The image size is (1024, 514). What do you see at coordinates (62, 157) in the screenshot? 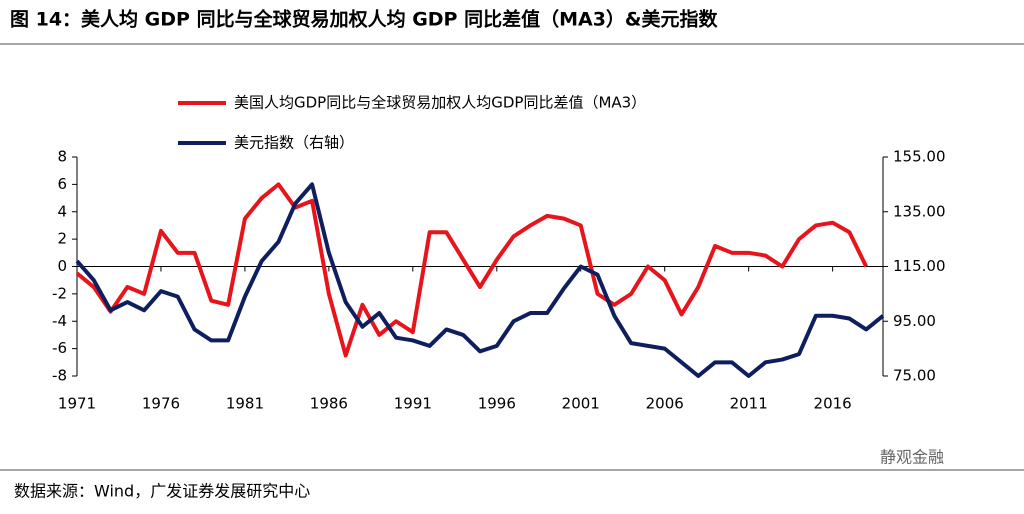
I see `y-tick-label: 8` at bounding box center [62, 157].